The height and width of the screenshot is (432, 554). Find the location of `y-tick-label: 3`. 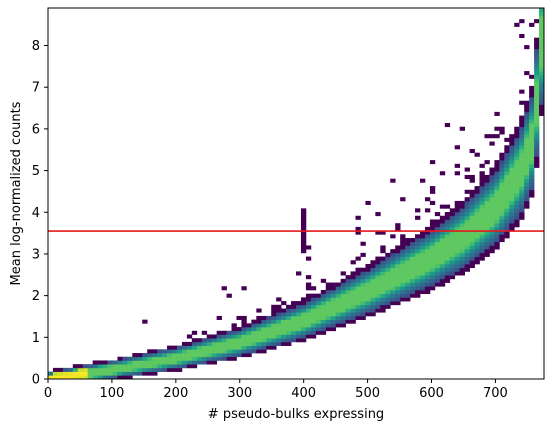

y-tick-label: 3 is located at coordinates (36, 254).